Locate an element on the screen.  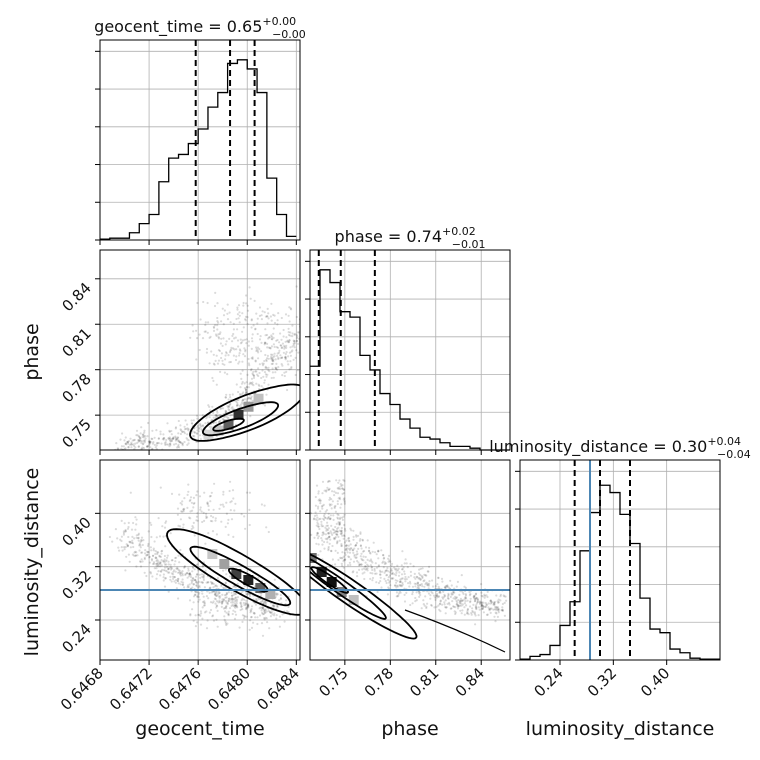
hist-phase-bin is located at coordinates (415, 439).